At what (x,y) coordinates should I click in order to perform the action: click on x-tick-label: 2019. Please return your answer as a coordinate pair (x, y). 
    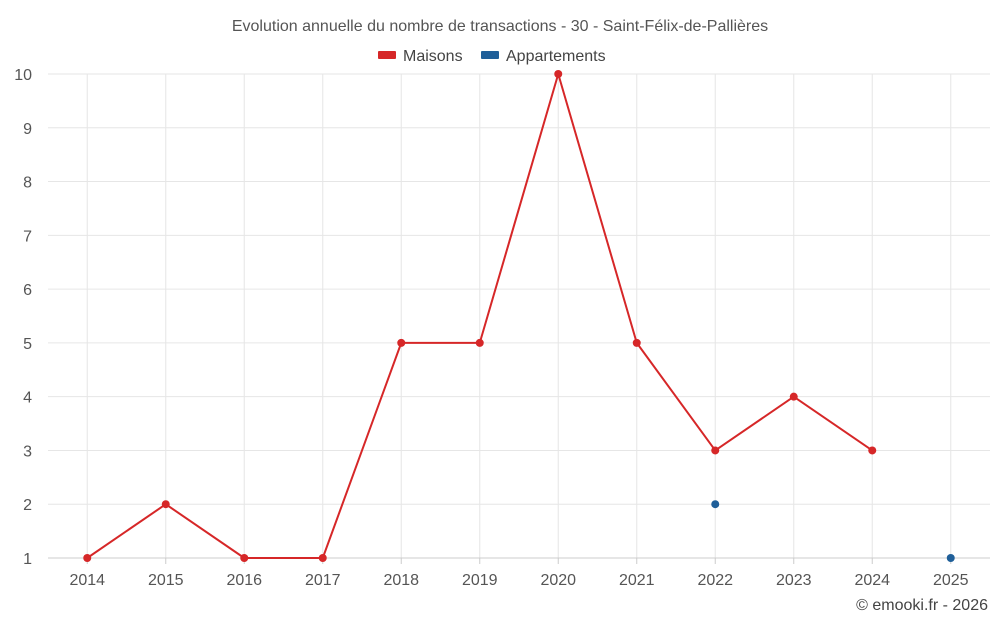
    Looking at the image, I should click on (480, 580).